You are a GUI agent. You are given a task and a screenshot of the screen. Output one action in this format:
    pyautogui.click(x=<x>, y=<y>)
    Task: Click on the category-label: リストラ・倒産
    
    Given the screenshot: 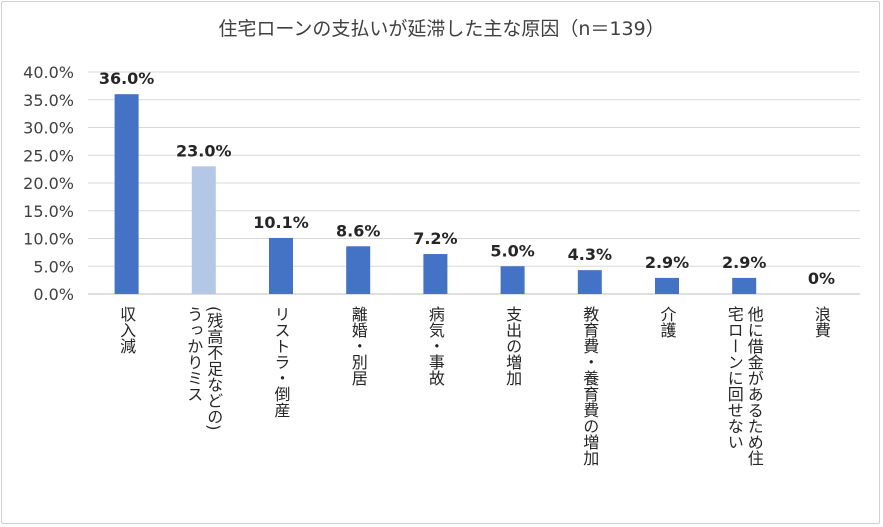 What is the action you would take?
    pyautogui.click(x=281, y=362)
    